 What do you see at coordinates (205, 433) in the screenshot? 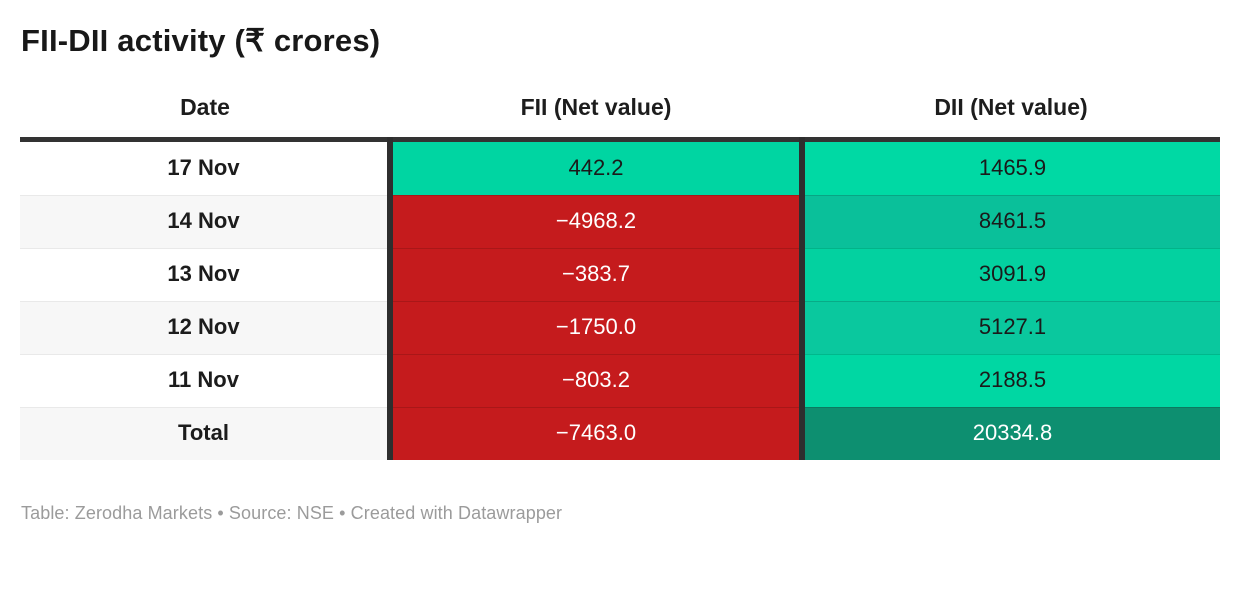
I see `total-label-cell: Total` at bounding box center [205, 433].